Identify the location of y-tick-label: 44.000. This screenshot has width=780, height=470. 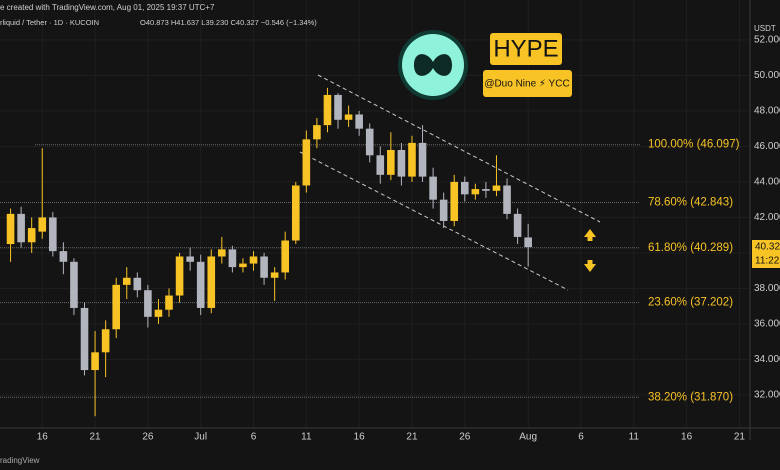
(767, 182).